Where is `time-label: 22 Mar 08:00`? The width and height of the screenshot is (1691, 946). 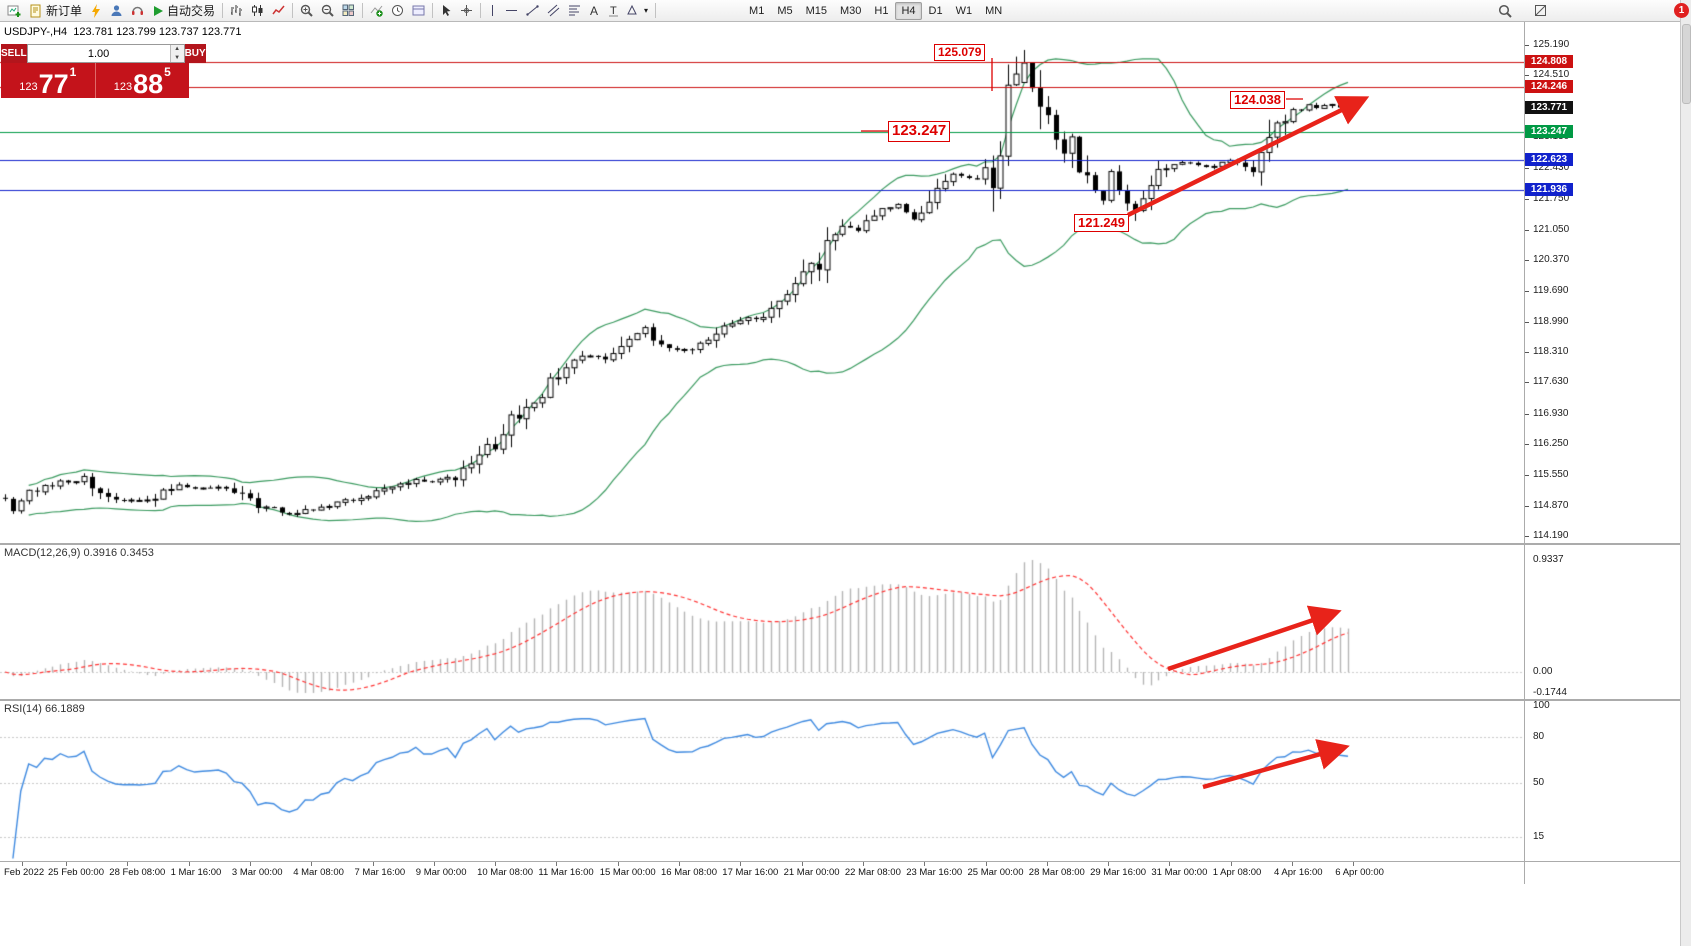
time-label: 22 Mar 08:00 is located at coordinates (872, 872).